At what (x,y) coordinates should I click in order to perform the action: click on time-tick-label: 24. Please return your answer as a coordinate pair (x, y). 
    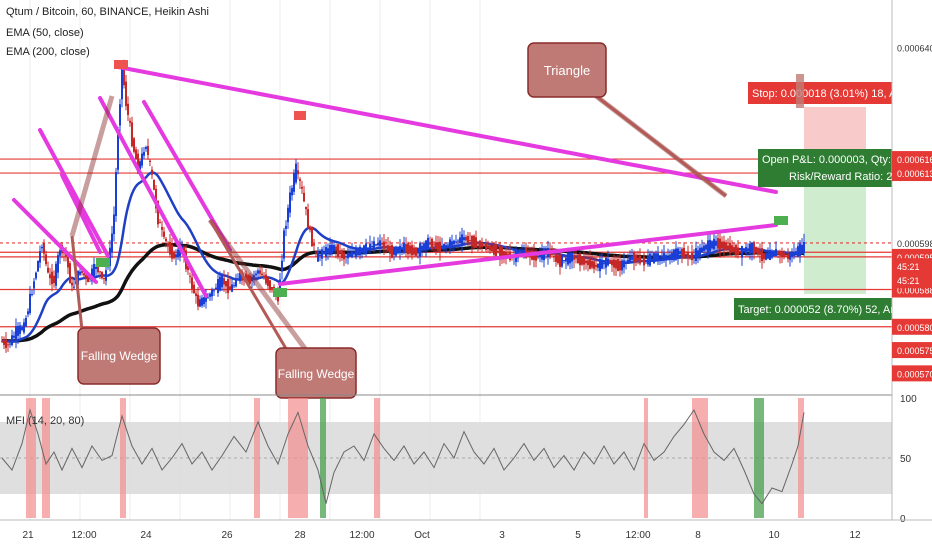
    Looking at the image, I should click on (146, 535).